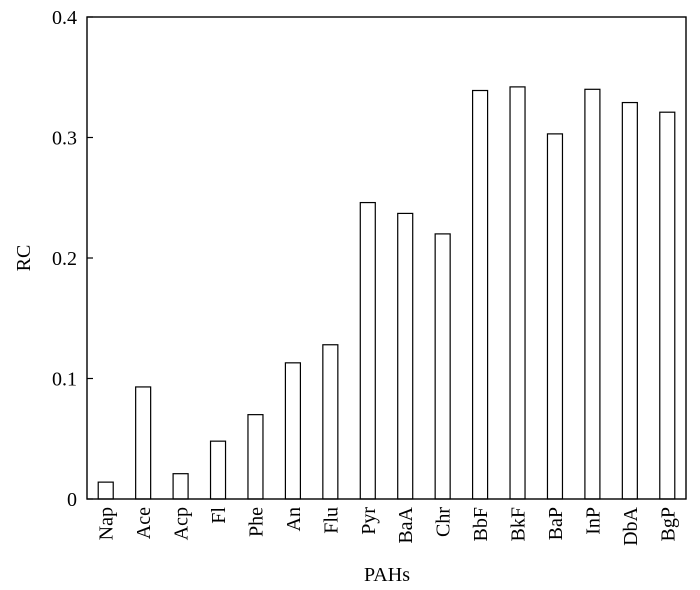 The height and width of the screenshot is (590, 700). I want to click on x-tick-label: An, so click(294, 519).